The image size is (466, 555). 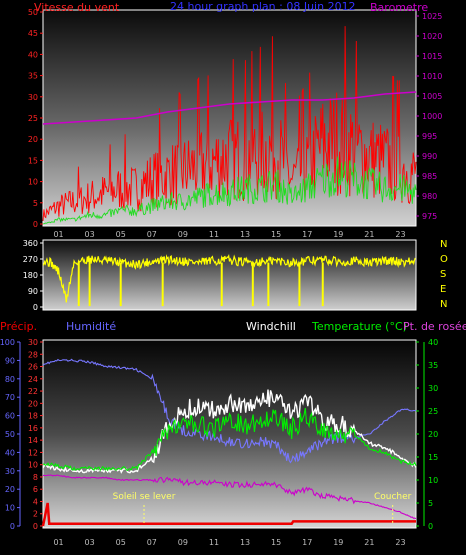 What do you see at coordinates (144, 497) in the screenshot?
I see `sunrise-label: Soleil se lever` at bounding box center [144, 497].